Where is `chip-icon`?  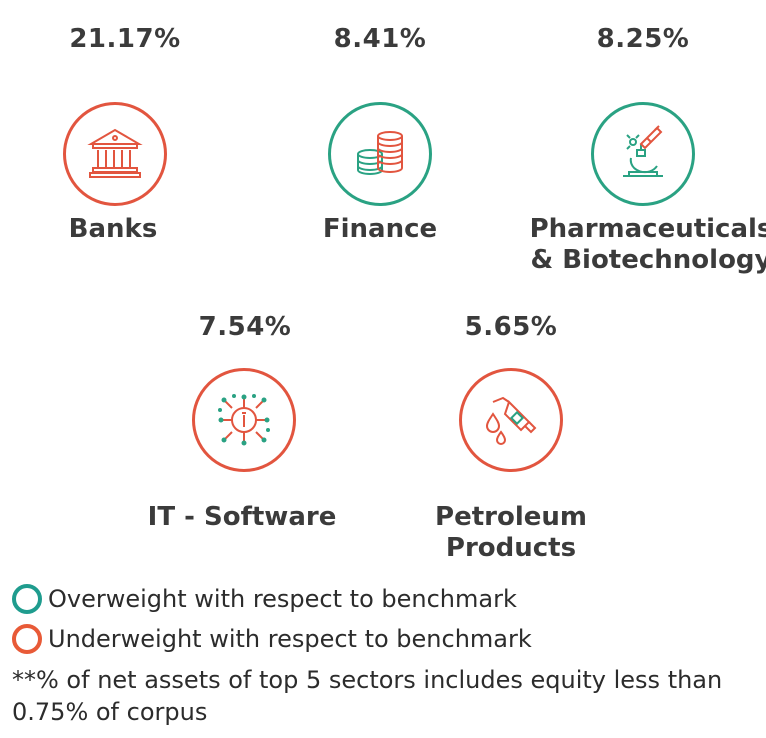
chip-icon is located at coordinates (244, 420).